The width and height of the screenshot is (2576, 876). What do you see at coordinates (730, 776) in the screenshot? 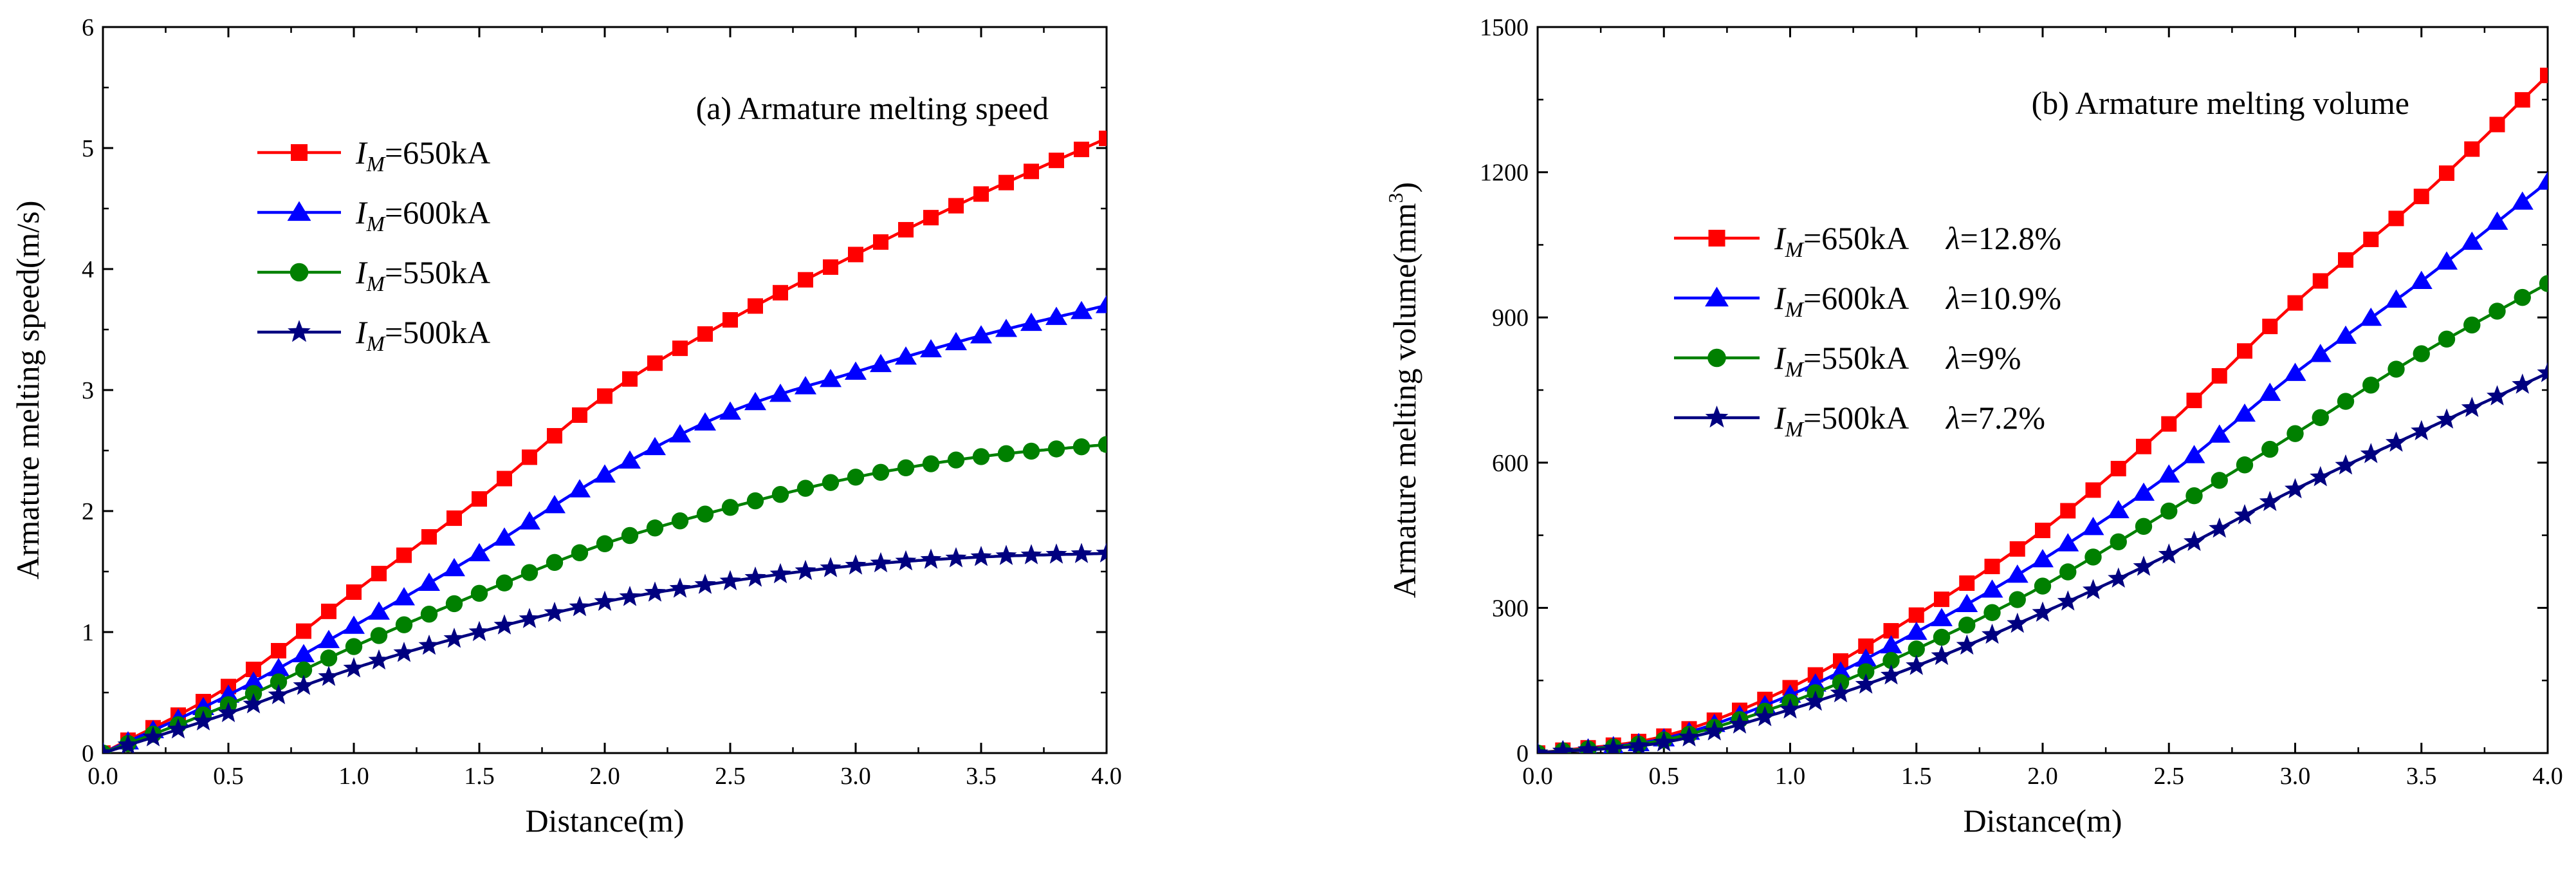
I see `x-tick-label: 2.5` at bounding box center [730, 776].